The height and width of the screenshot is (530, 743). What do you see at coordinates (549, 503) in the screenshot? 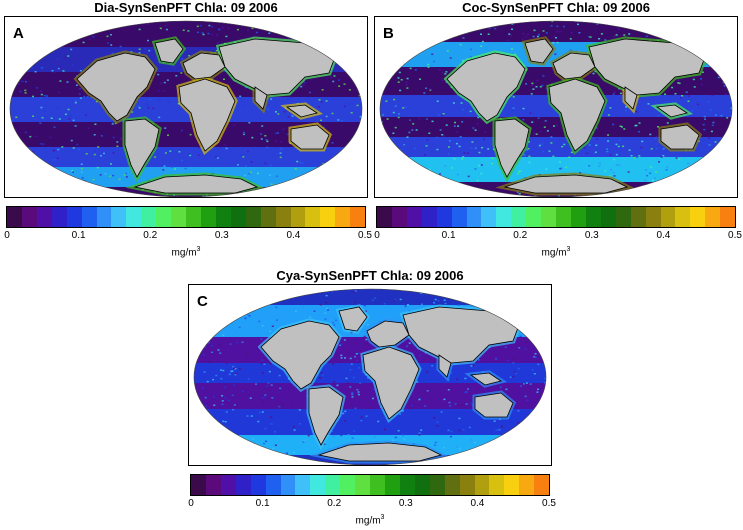
I see `colorbar-tick-label: 0.5` at bounding box center [549, 503].